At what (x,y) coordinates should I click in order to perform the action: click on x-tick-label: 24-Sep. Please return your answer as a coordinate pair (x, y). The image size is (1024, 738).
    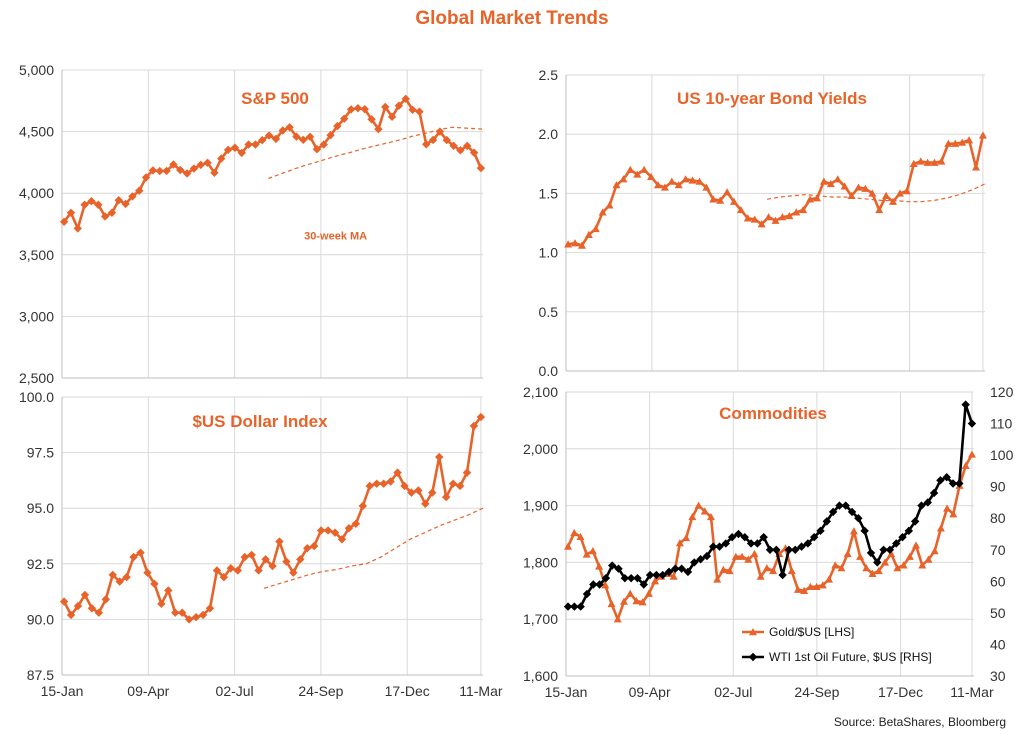
    Looking at the image, I should click on (320, 691).